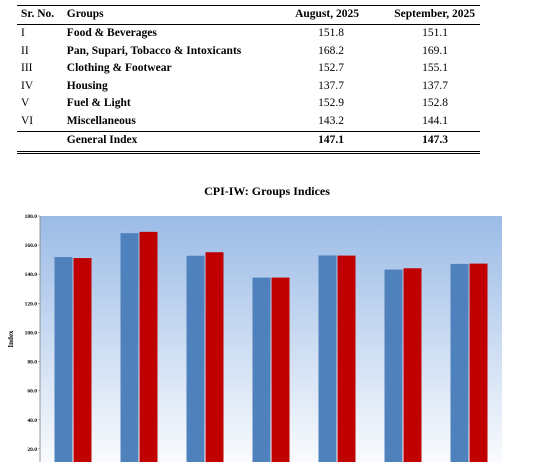 This screenshot has width=534, height=462. I want to click on row-sr-no: IV, so click(27, 85).